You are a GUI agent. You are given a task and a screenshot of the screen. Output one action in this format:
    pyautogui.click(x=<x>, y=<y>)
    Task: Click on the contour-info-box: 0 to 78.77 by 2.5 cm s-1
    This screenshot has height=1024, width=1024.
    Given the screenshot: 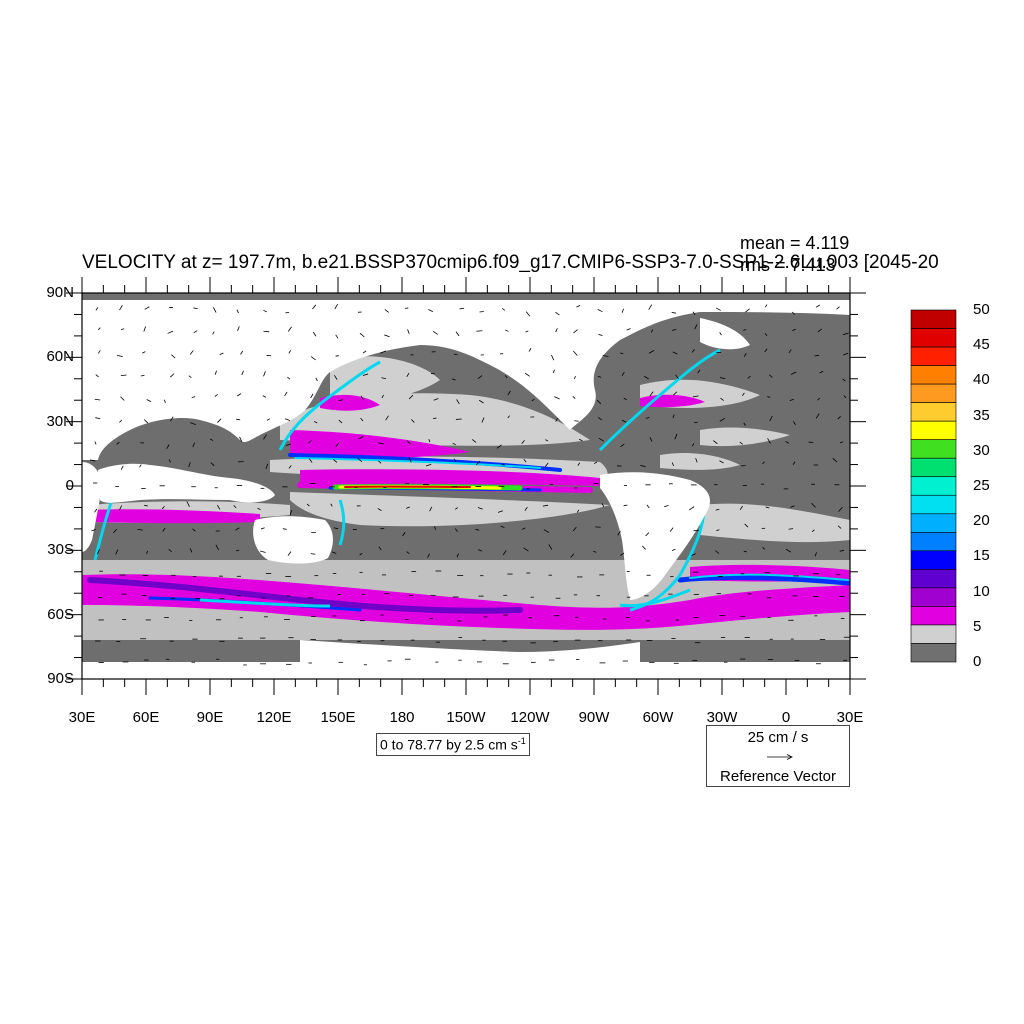 What is the action you would take?
    pyautogui.click(x=453, y=744)
    